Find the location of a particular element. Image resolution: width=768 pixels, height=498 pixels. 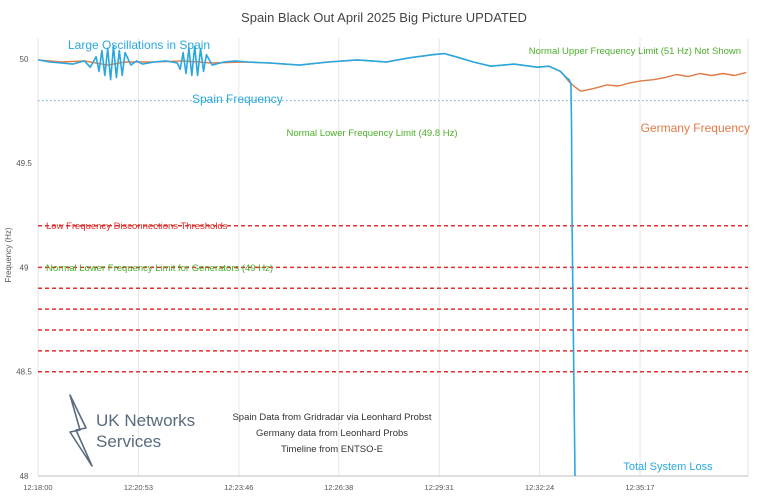

x-tick-label-0: 12:18:00 is located at coordinates (37, 487).